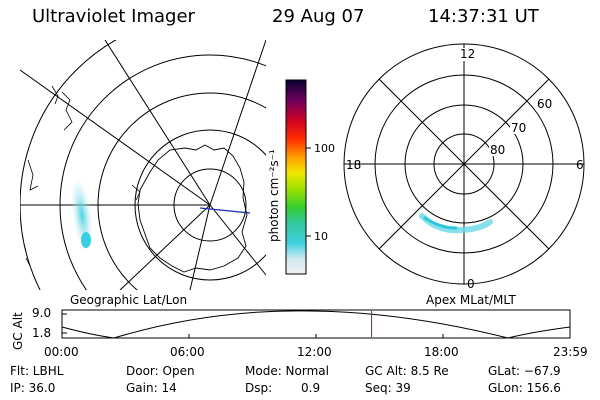  I want to click on door-status: Door: Open, so click(160, 371).